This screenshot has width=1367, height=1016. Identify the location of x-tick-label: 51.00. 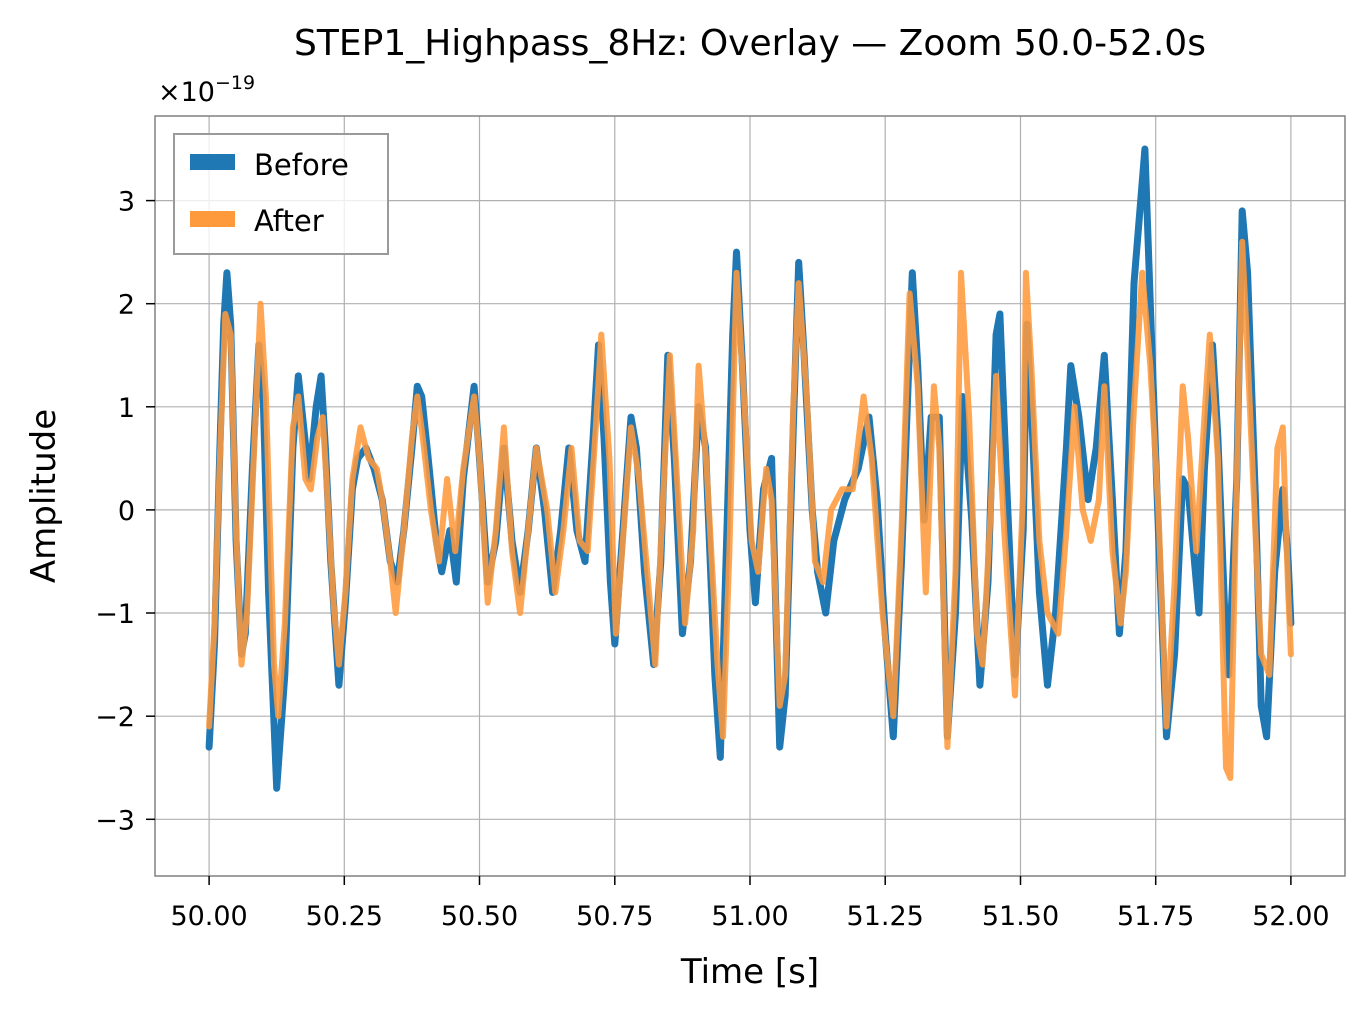
(749, 916).